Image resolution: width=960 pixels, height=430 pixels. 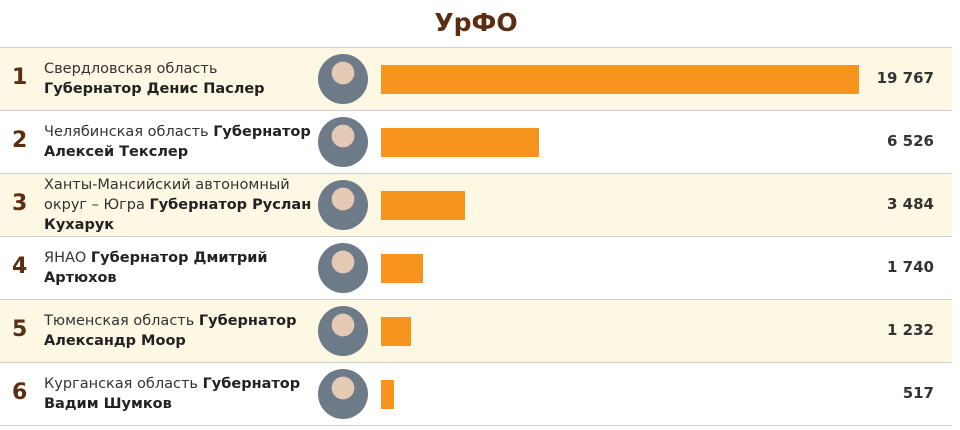 I want to click on governor: Губернатор Александр Моор, so click(x=170, y=331).